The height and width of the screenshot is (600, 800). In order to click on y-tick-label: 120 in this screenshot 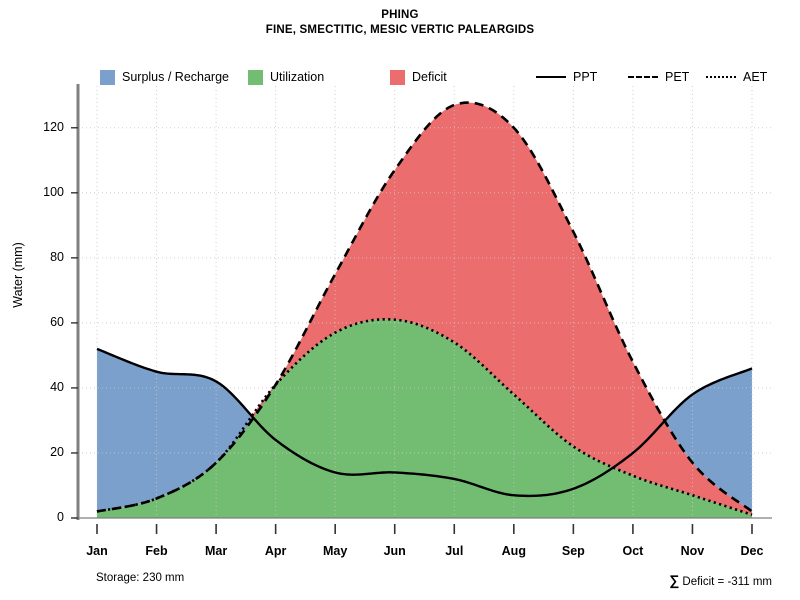, I will do `click(53, 126)`.